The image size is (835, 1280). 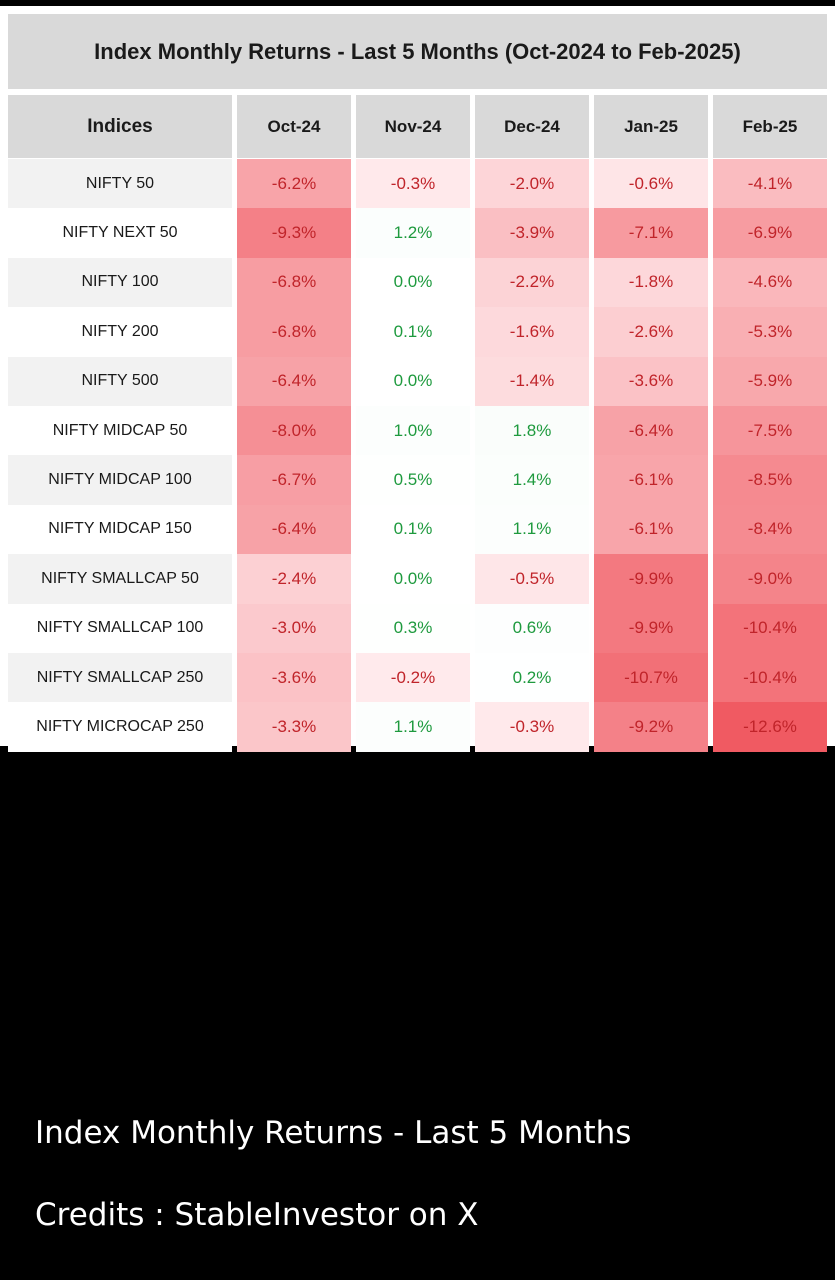 What do you see at coordinates (532, 126) in the screenshot?
I see `header-month: Dec-24` at bounding box center [532, 126].